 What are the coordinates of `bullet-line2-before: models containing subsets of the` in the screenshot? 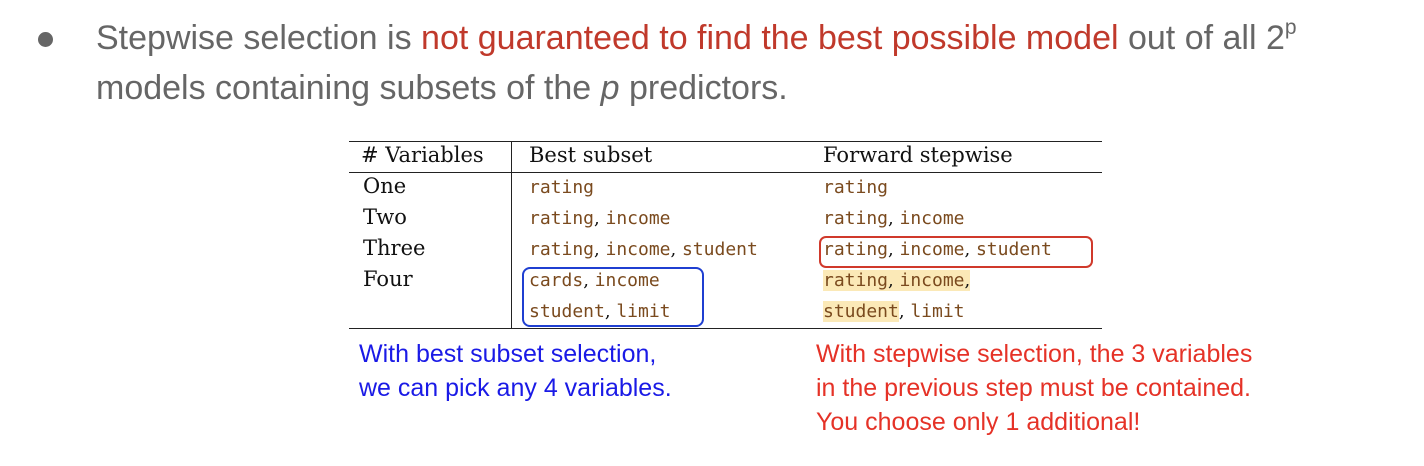 It's located at (348, 88).